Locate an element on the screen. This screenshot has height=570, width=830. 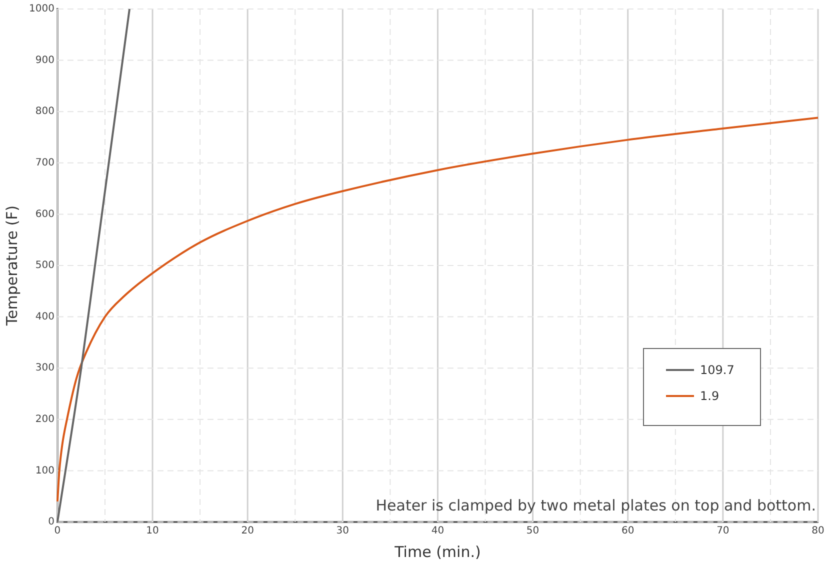
y-tick-label: 600 is located at coordinates (44, 214).